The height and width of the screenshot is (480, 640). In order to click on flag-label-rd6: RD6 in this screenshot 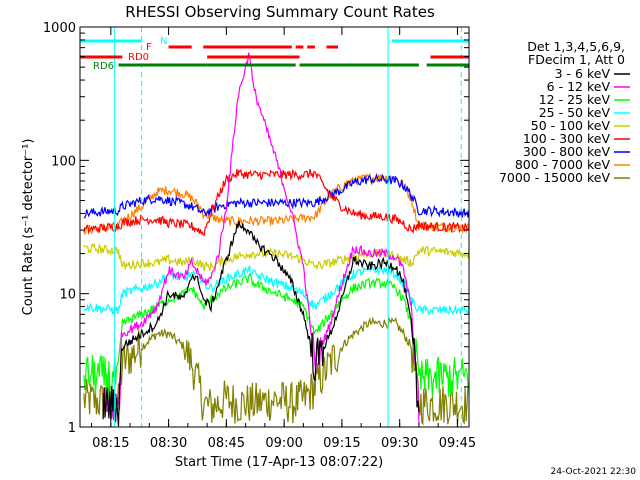, I will do `click(103, 66)`.